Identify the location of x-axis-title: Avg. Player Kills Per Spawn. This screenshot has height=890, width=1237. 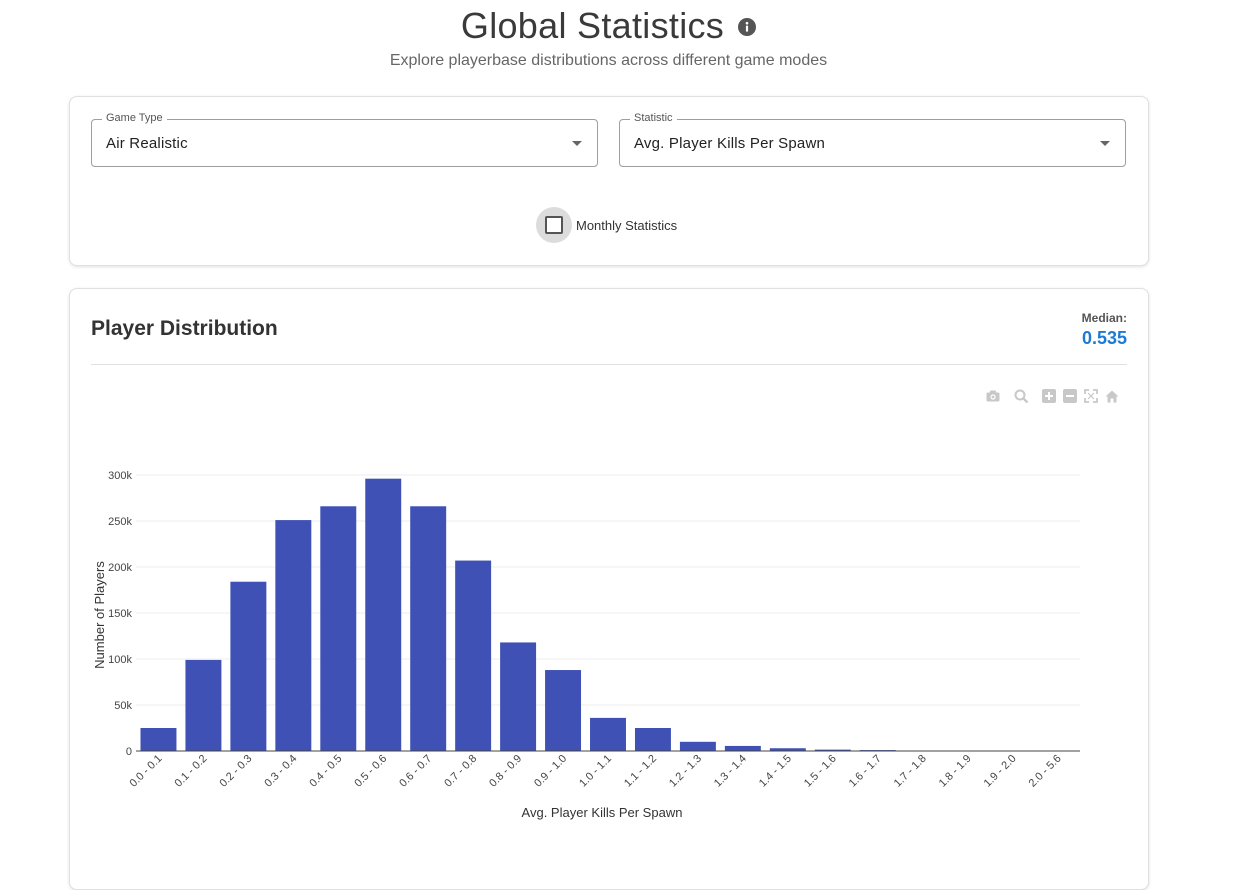
(602, 812).